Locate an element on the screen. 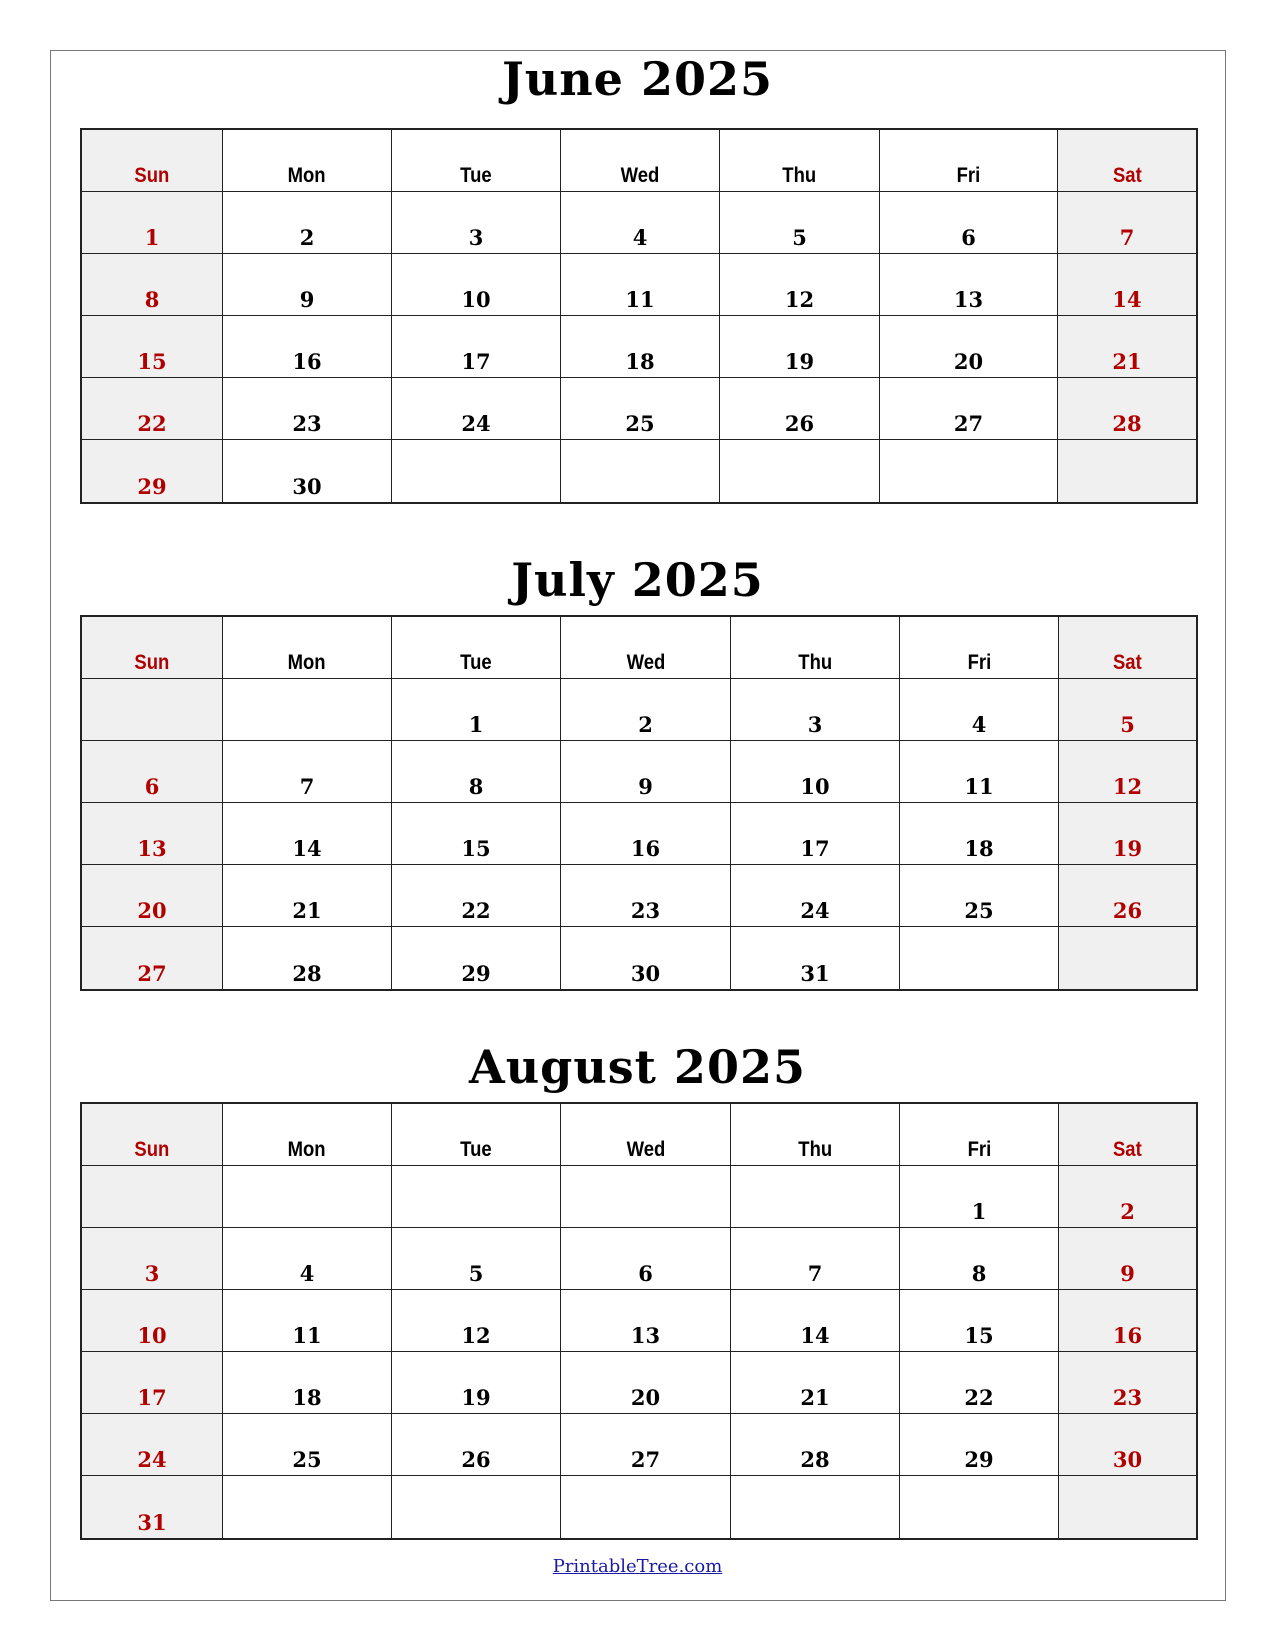 The width and height of the screenshot is (1275, 1650). month-title-july: July 2025 is located at coordinates (637, 580).